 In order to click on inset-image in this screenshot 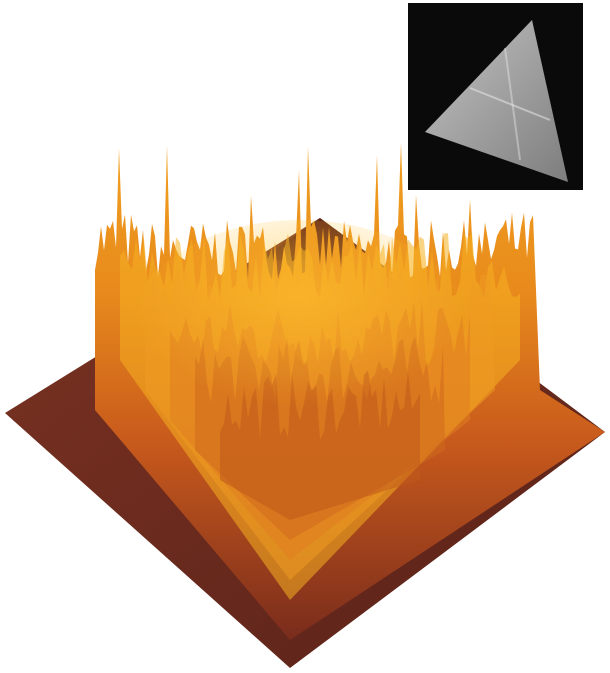, I will do `click(495, 96)`.